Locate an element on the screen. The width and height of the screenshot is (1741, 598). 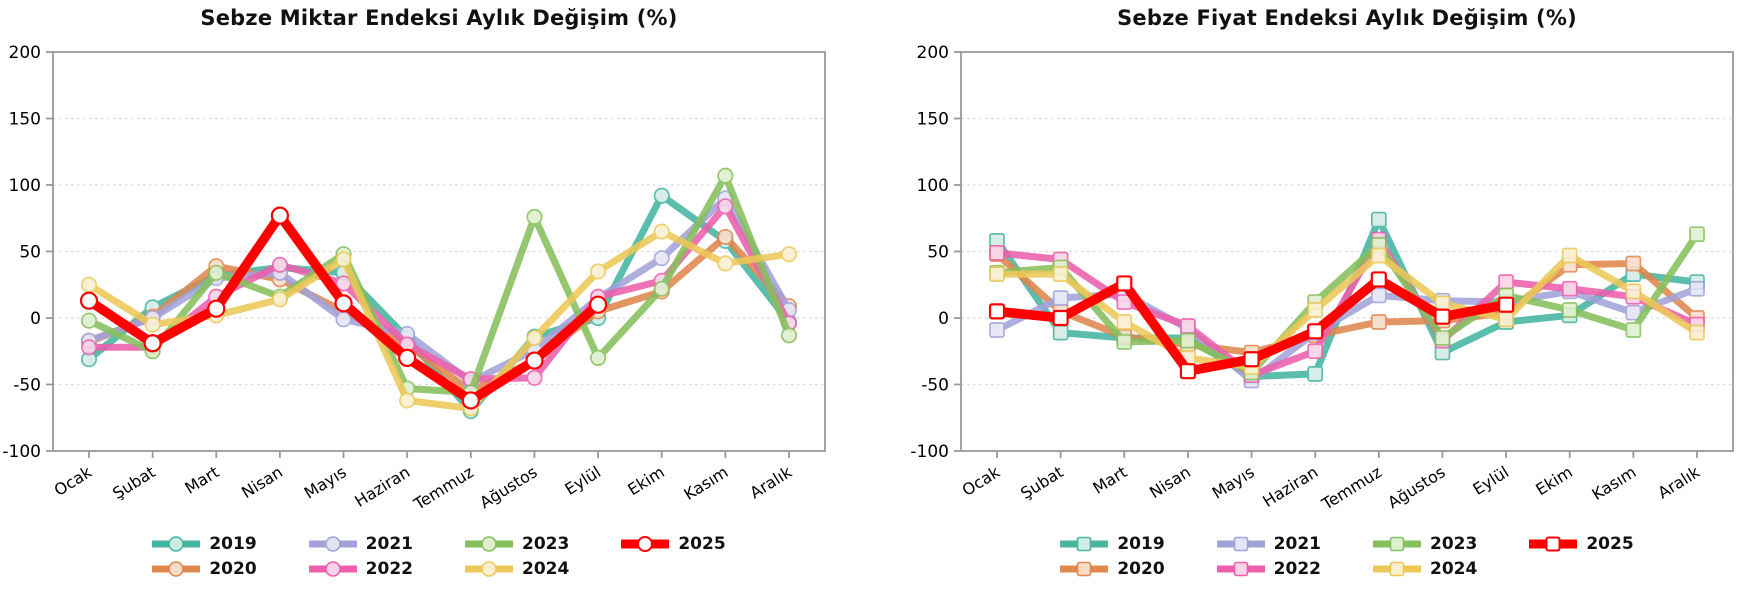
legend-label-2021: 2021 is located at coordinates (1297, 544).